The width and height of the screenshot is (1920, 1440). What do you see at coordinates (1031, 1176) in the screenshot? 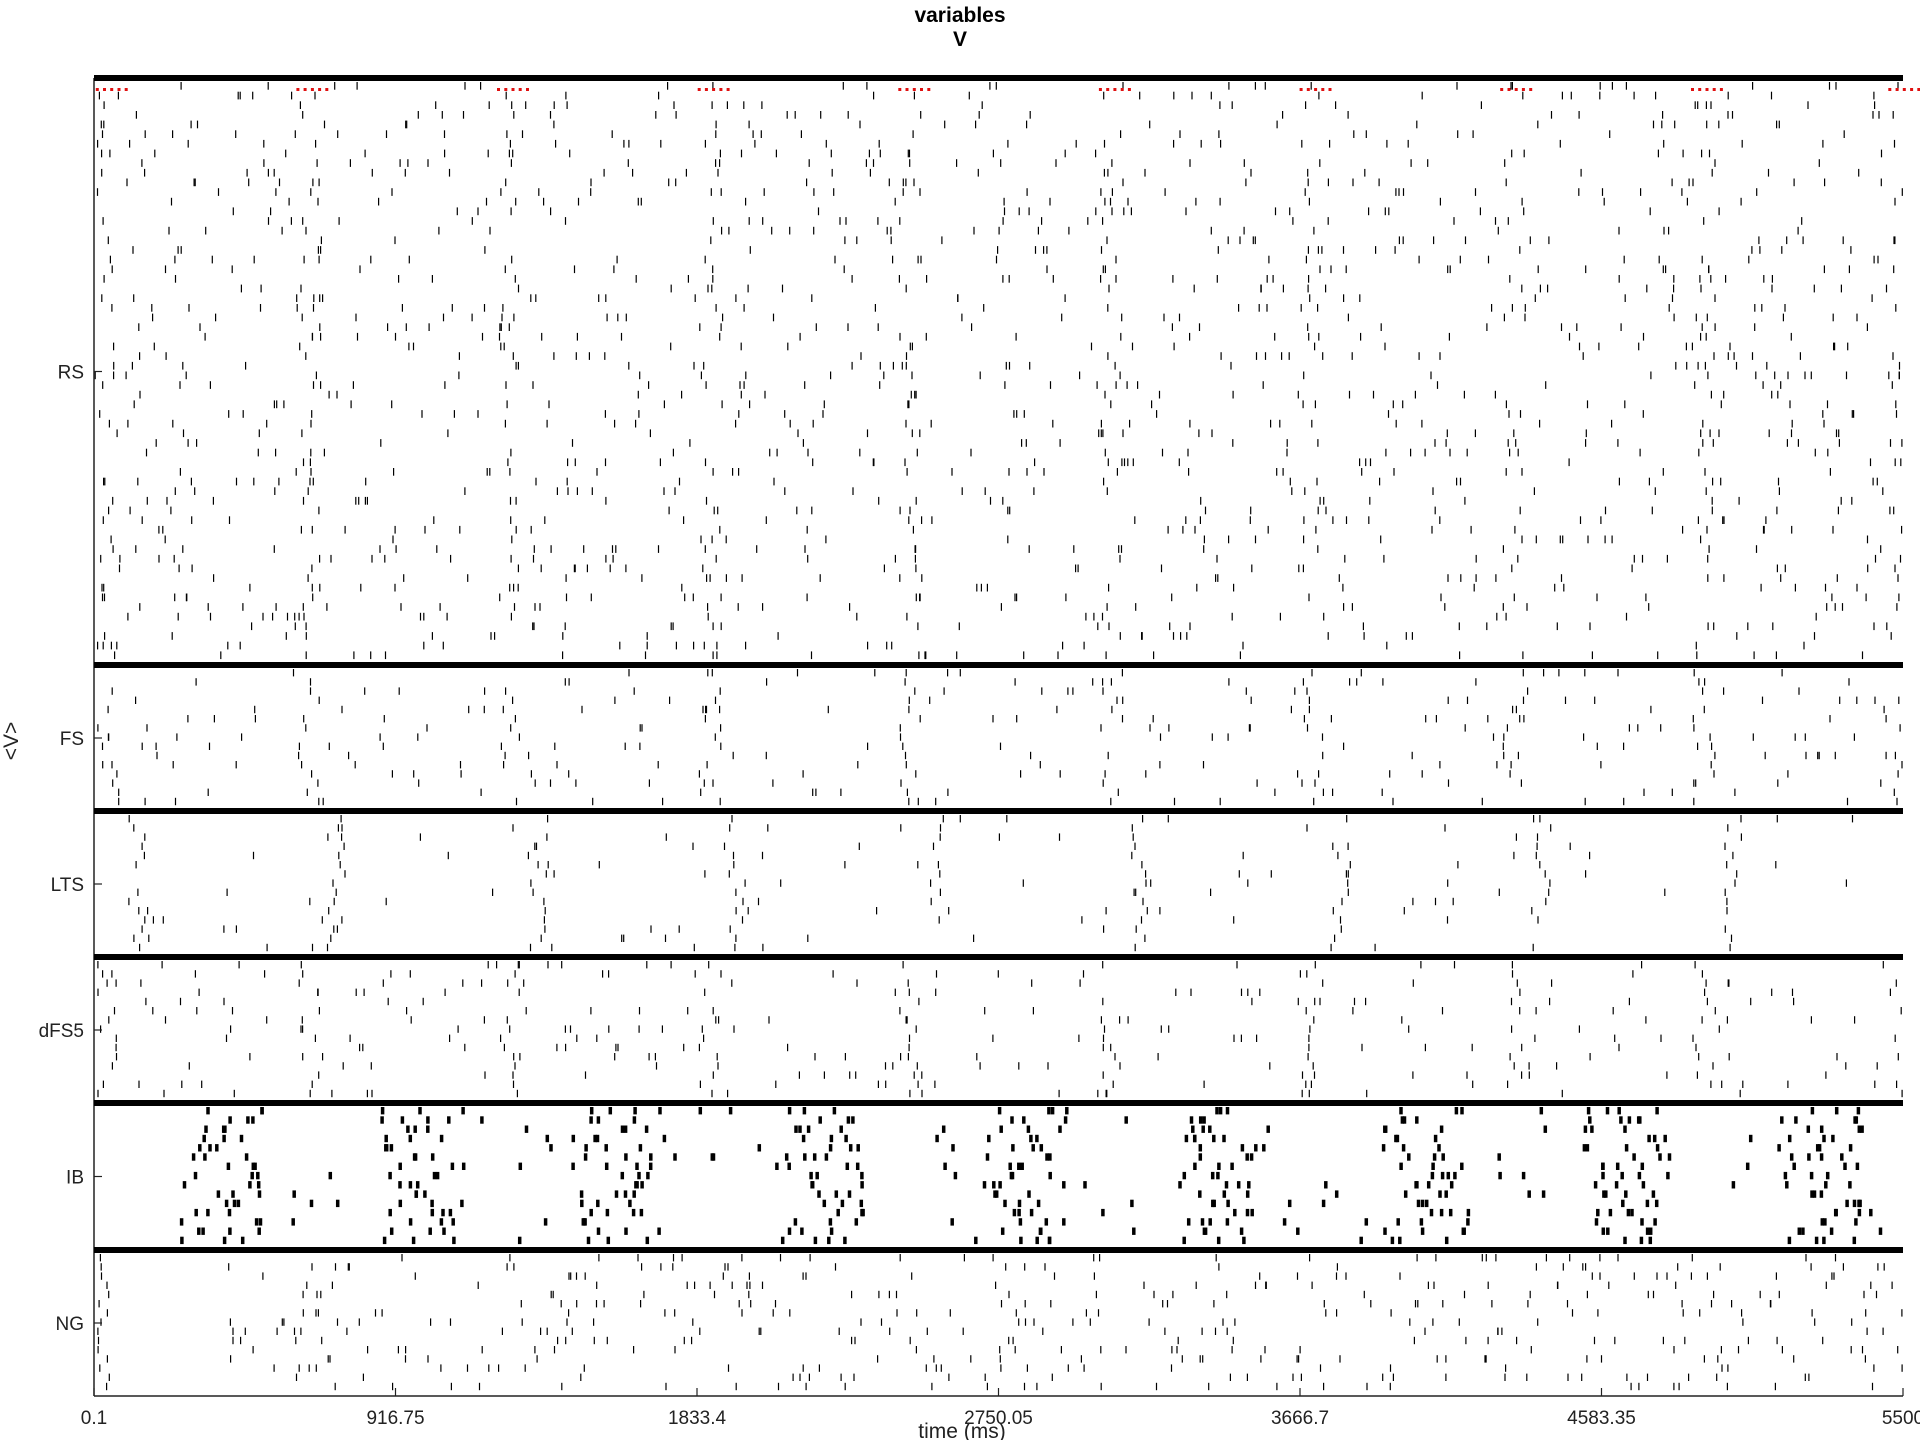
I see `spikes-IB` at bounding box center [1031, 1176].